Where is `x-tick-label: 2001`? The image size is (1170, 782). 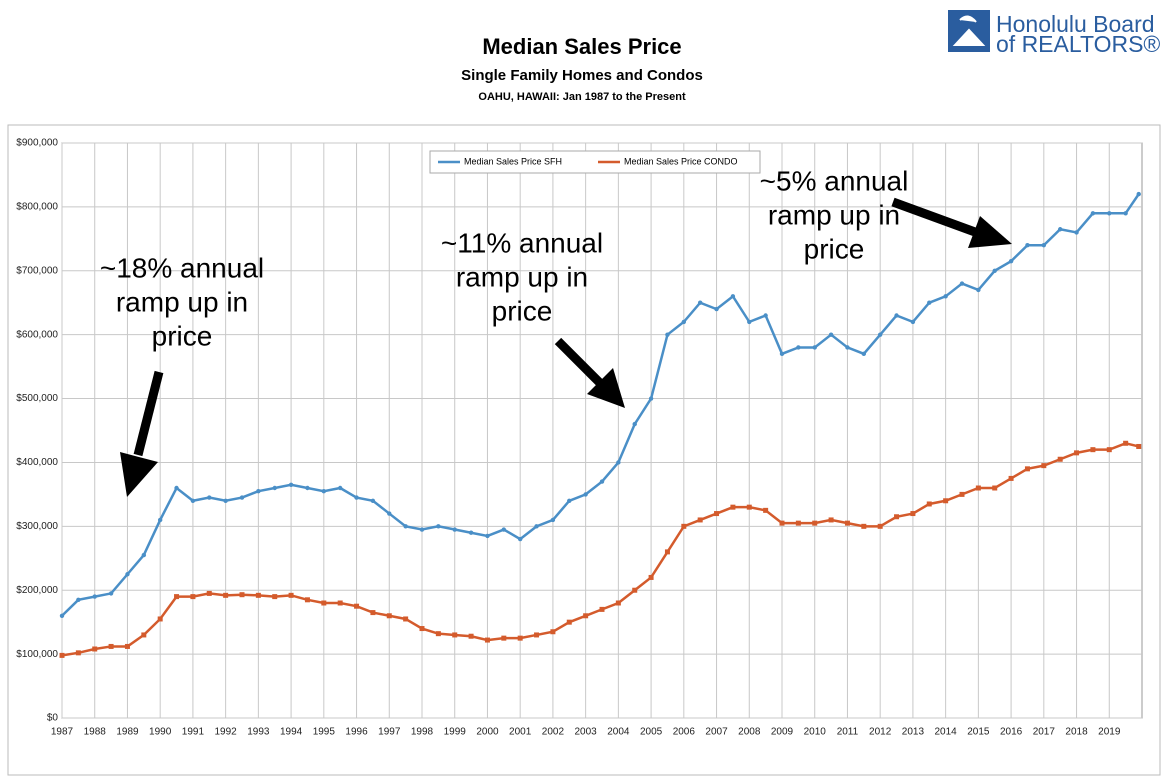 x-tick-label: 2001 is located at coordinates (520, 732).